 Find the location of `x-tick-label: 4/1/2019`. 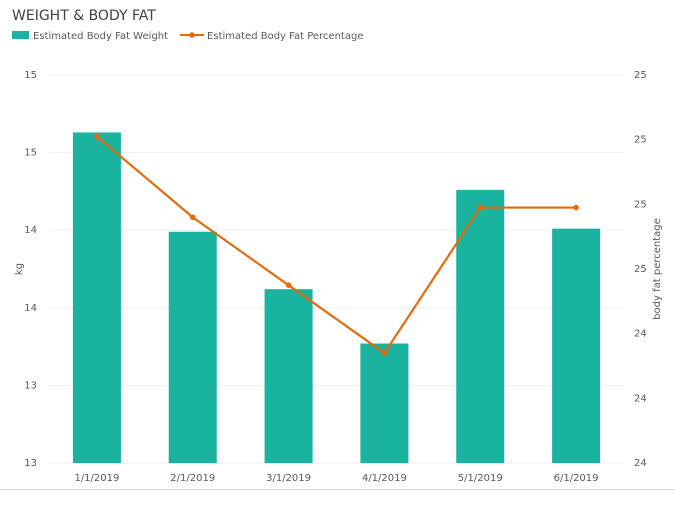

x-tick-label: 4/1/2019 is located at coordinates (384, 478).